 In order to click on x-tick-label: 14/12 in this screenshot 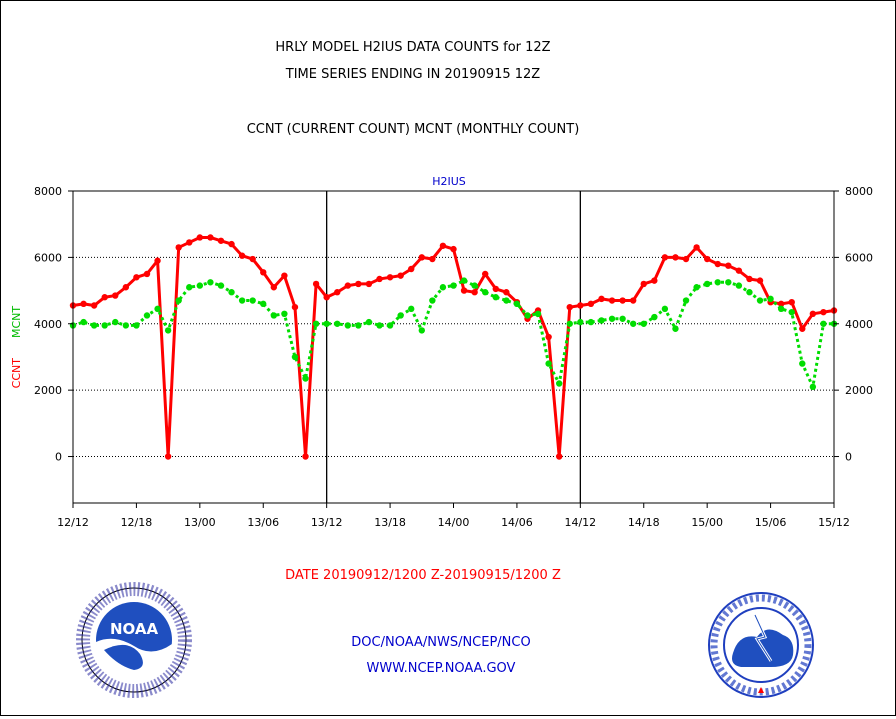, I will do `click(580, 522)`.